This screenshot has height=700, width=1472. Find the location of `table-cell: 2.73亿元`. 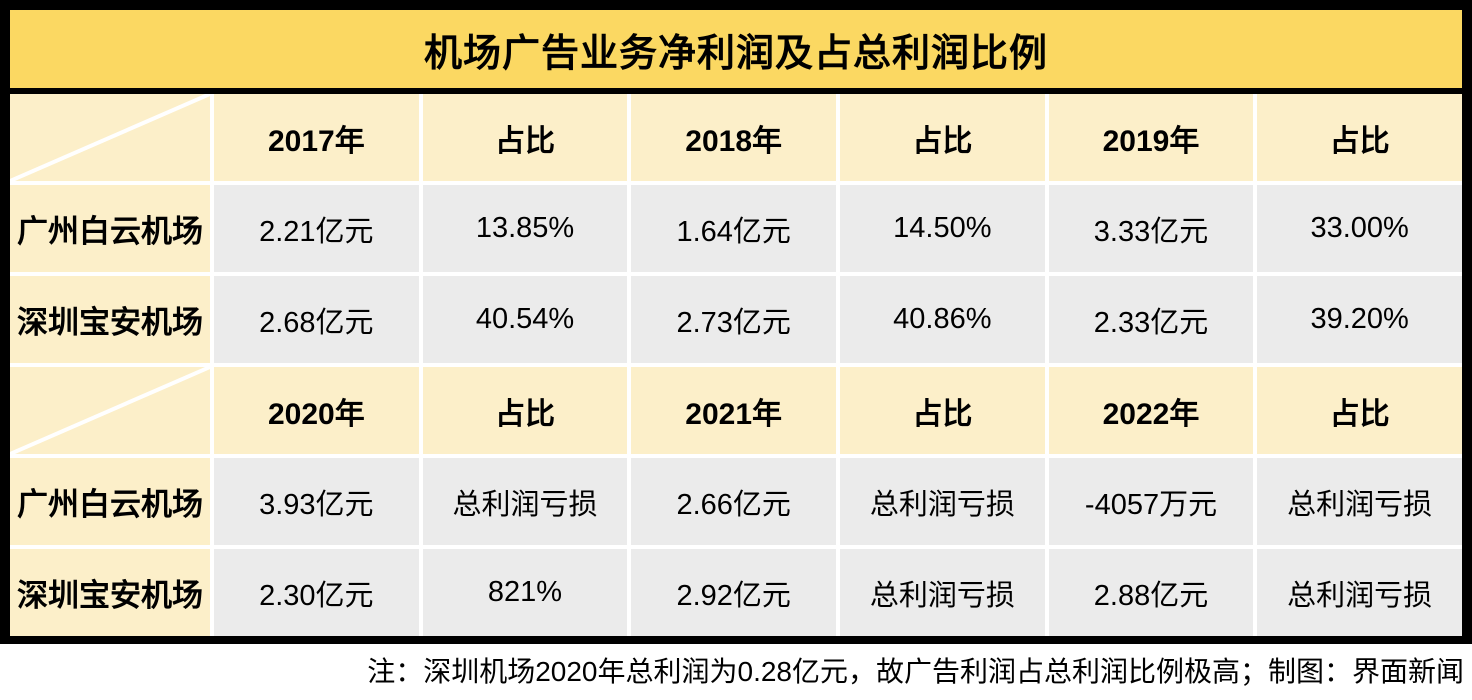

table-cell: 2.73亿元 is located at coordinates (733, 319).